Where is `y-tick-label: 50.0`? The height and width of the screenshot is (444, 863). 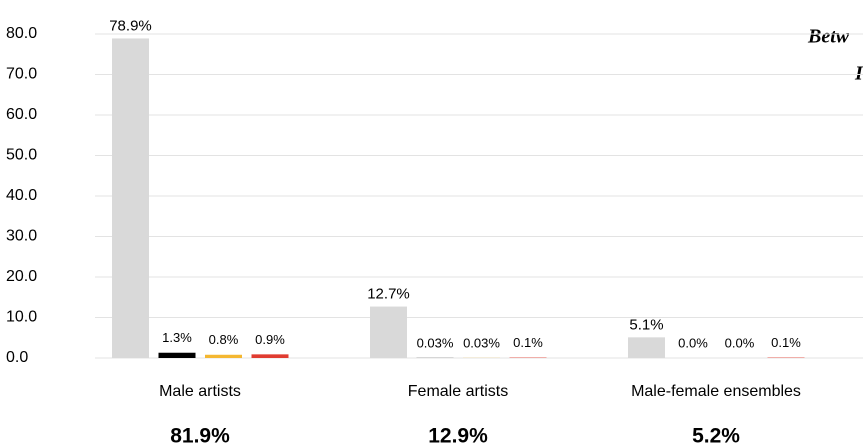 y-tick-label: 50.0 is located at coordinates (21, 155).